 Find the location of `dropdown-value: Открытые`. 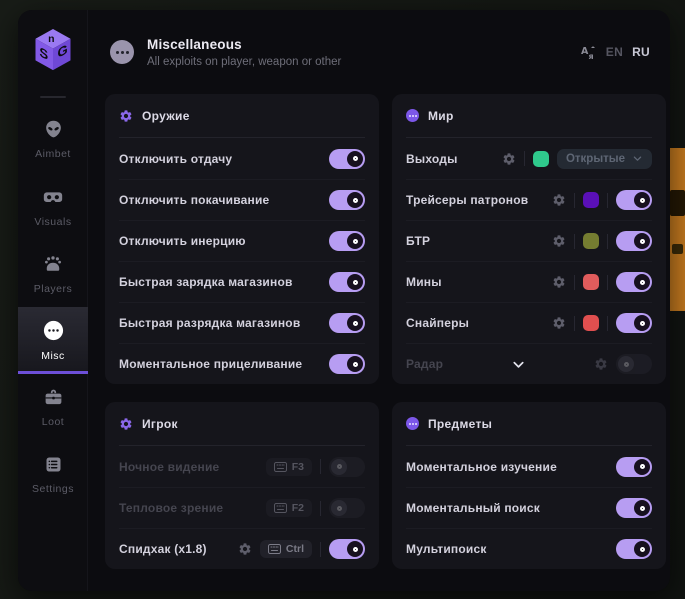

dropdown-value: Открытые is located at coordinates (595, 158).